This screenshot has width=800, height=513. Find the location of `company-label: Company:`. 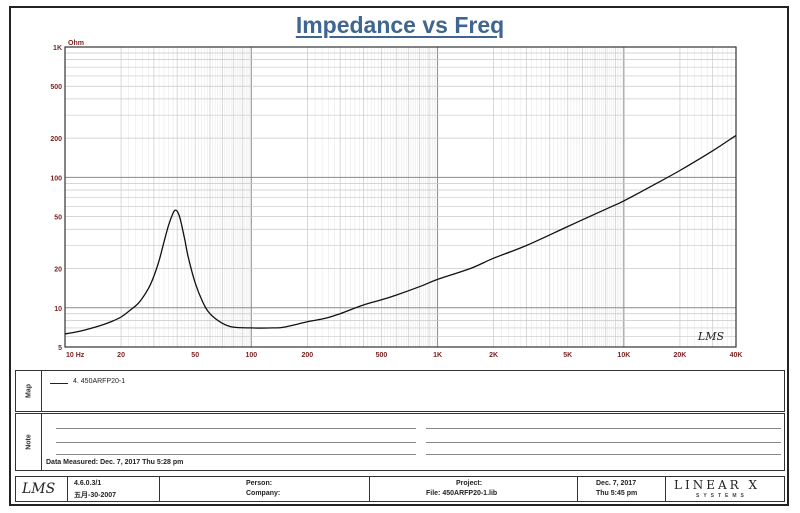

company-label: Company: is located at coordinates (263, 493).